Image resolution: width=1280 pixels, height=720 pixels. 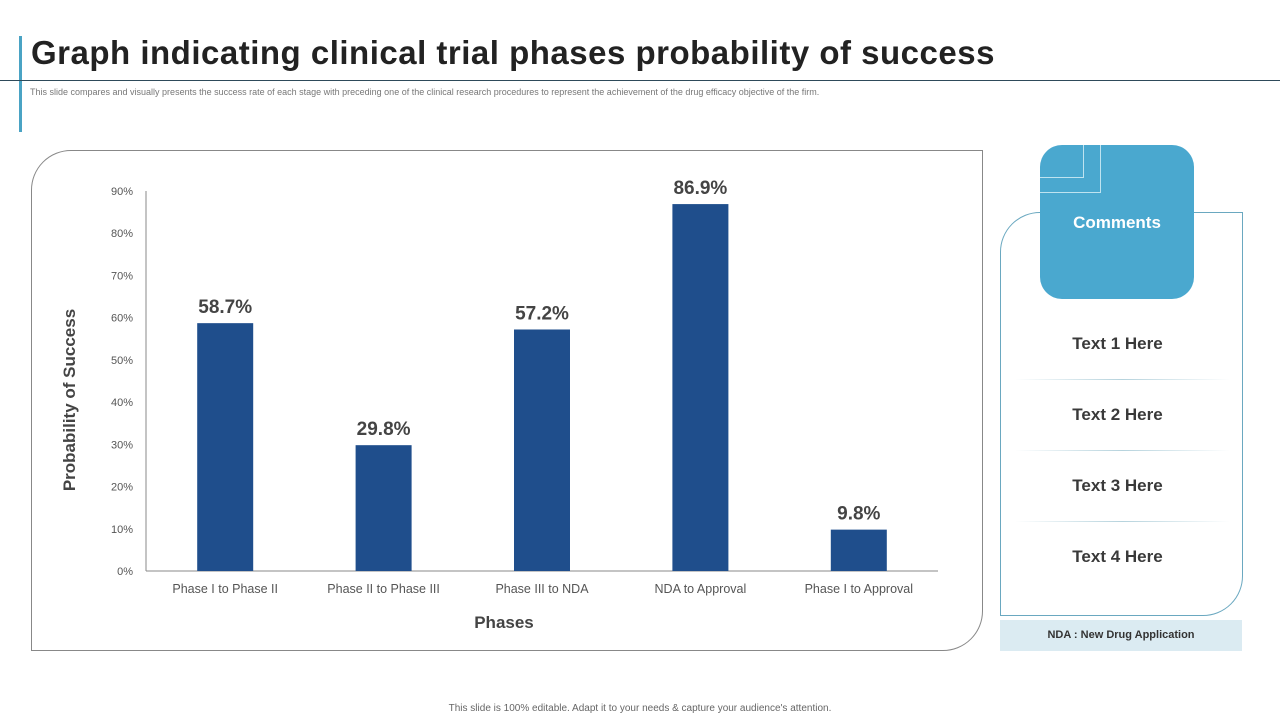 What do you see at coordinates (125, 572) in the screenshot?
I see `y-tick-label: 0%` at bounding box center [125, 572].